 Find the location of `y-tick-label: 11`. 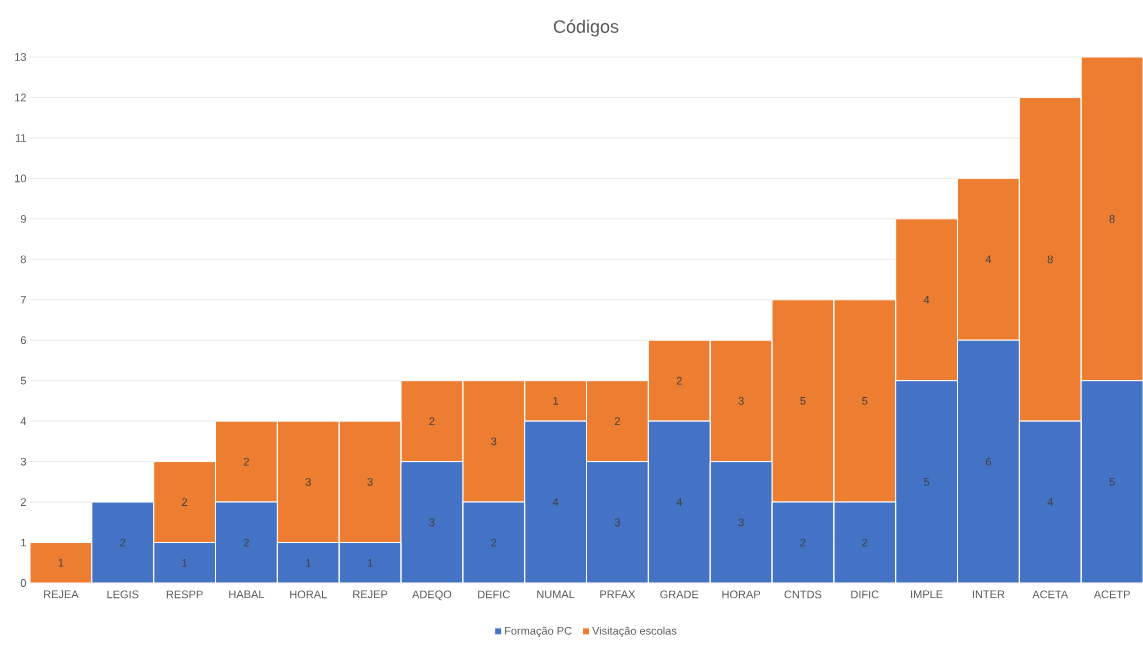

y-tick-label: 11 is located at coordinates (20, 138).